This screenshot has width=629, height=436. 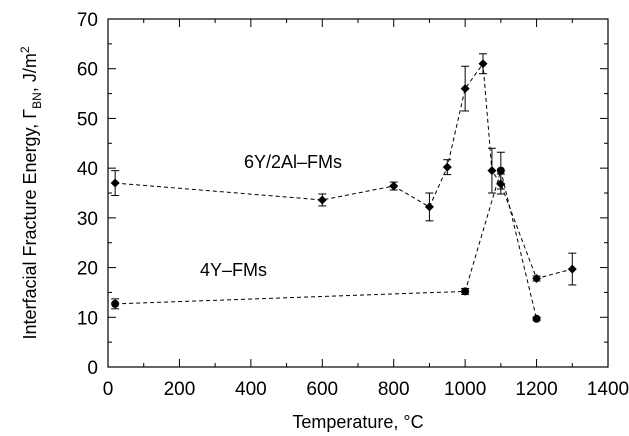 What do you see at coordinates (87, 169) in the screenshot?
I see `y-tick-label: 40` at bounding box center [87, 169].